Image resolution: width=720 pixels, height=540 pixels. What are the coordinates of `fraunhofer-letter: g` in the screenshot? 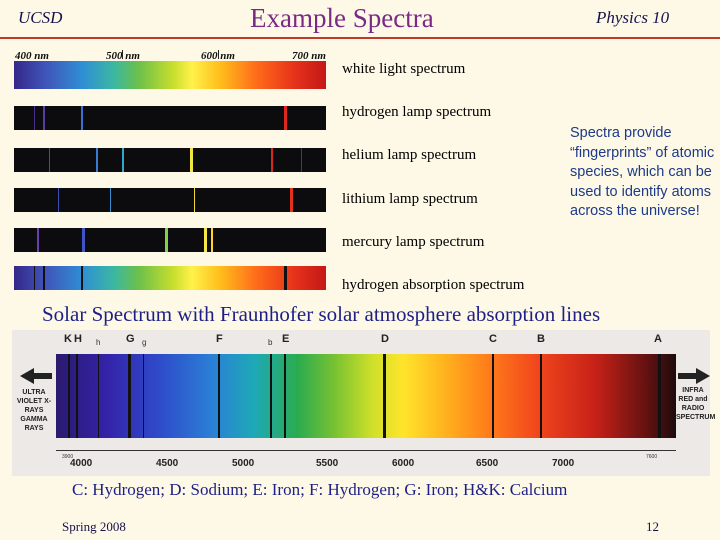 It's located at (144, 342).